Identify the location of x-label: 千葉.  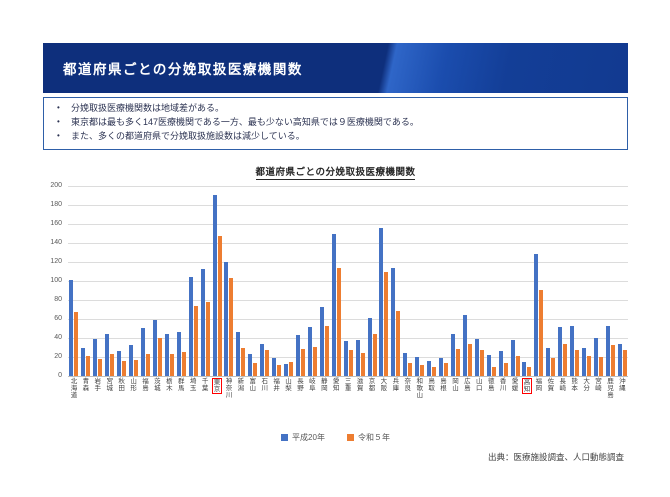
(205, 403).